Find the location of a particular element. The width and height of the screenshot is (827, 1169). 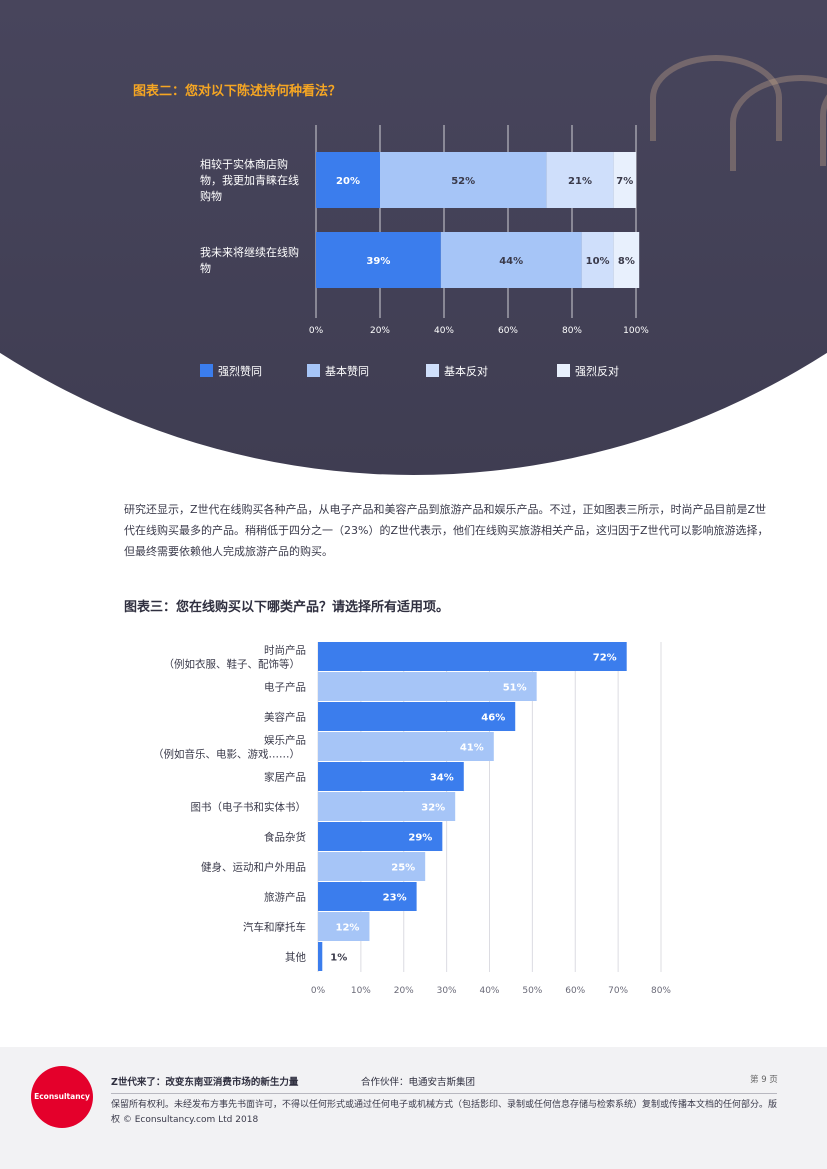

chart3-data-label: 32% is located at coordinates (433, 808).